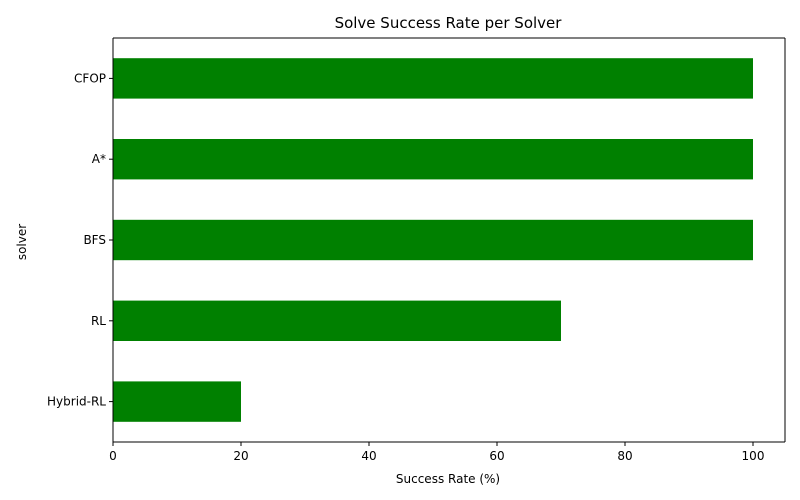 Image resolution: width=800 pixels, height=500 pixels. What do you see at coordinates (449, 23) in the screenshot?
I see `chart-title: Solve Success Rate per Solver` at bounding box center [449, 23].